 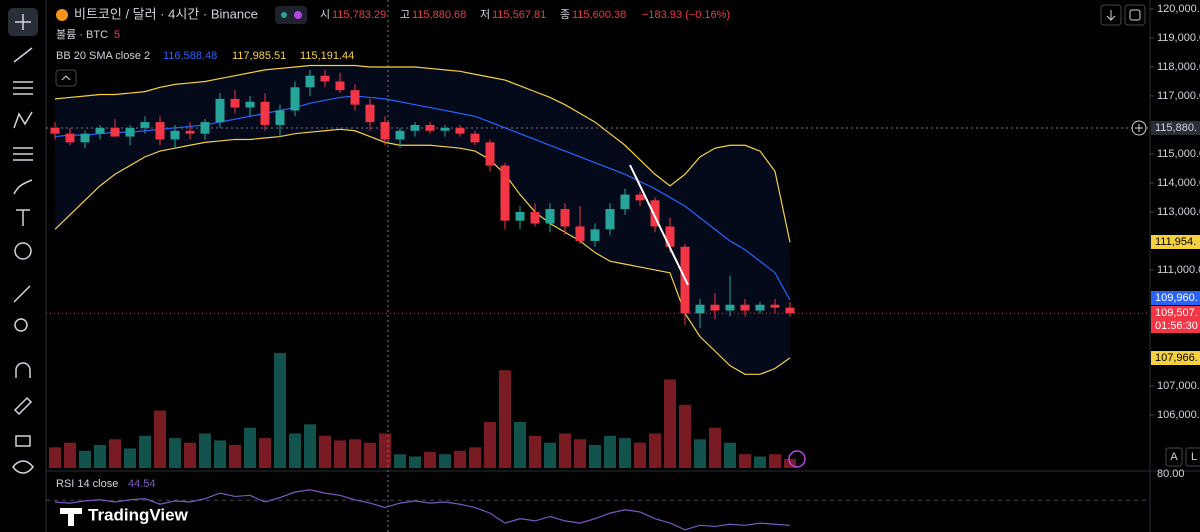 I want to click on ohlc-key: 고, so click(x=405, y=15).